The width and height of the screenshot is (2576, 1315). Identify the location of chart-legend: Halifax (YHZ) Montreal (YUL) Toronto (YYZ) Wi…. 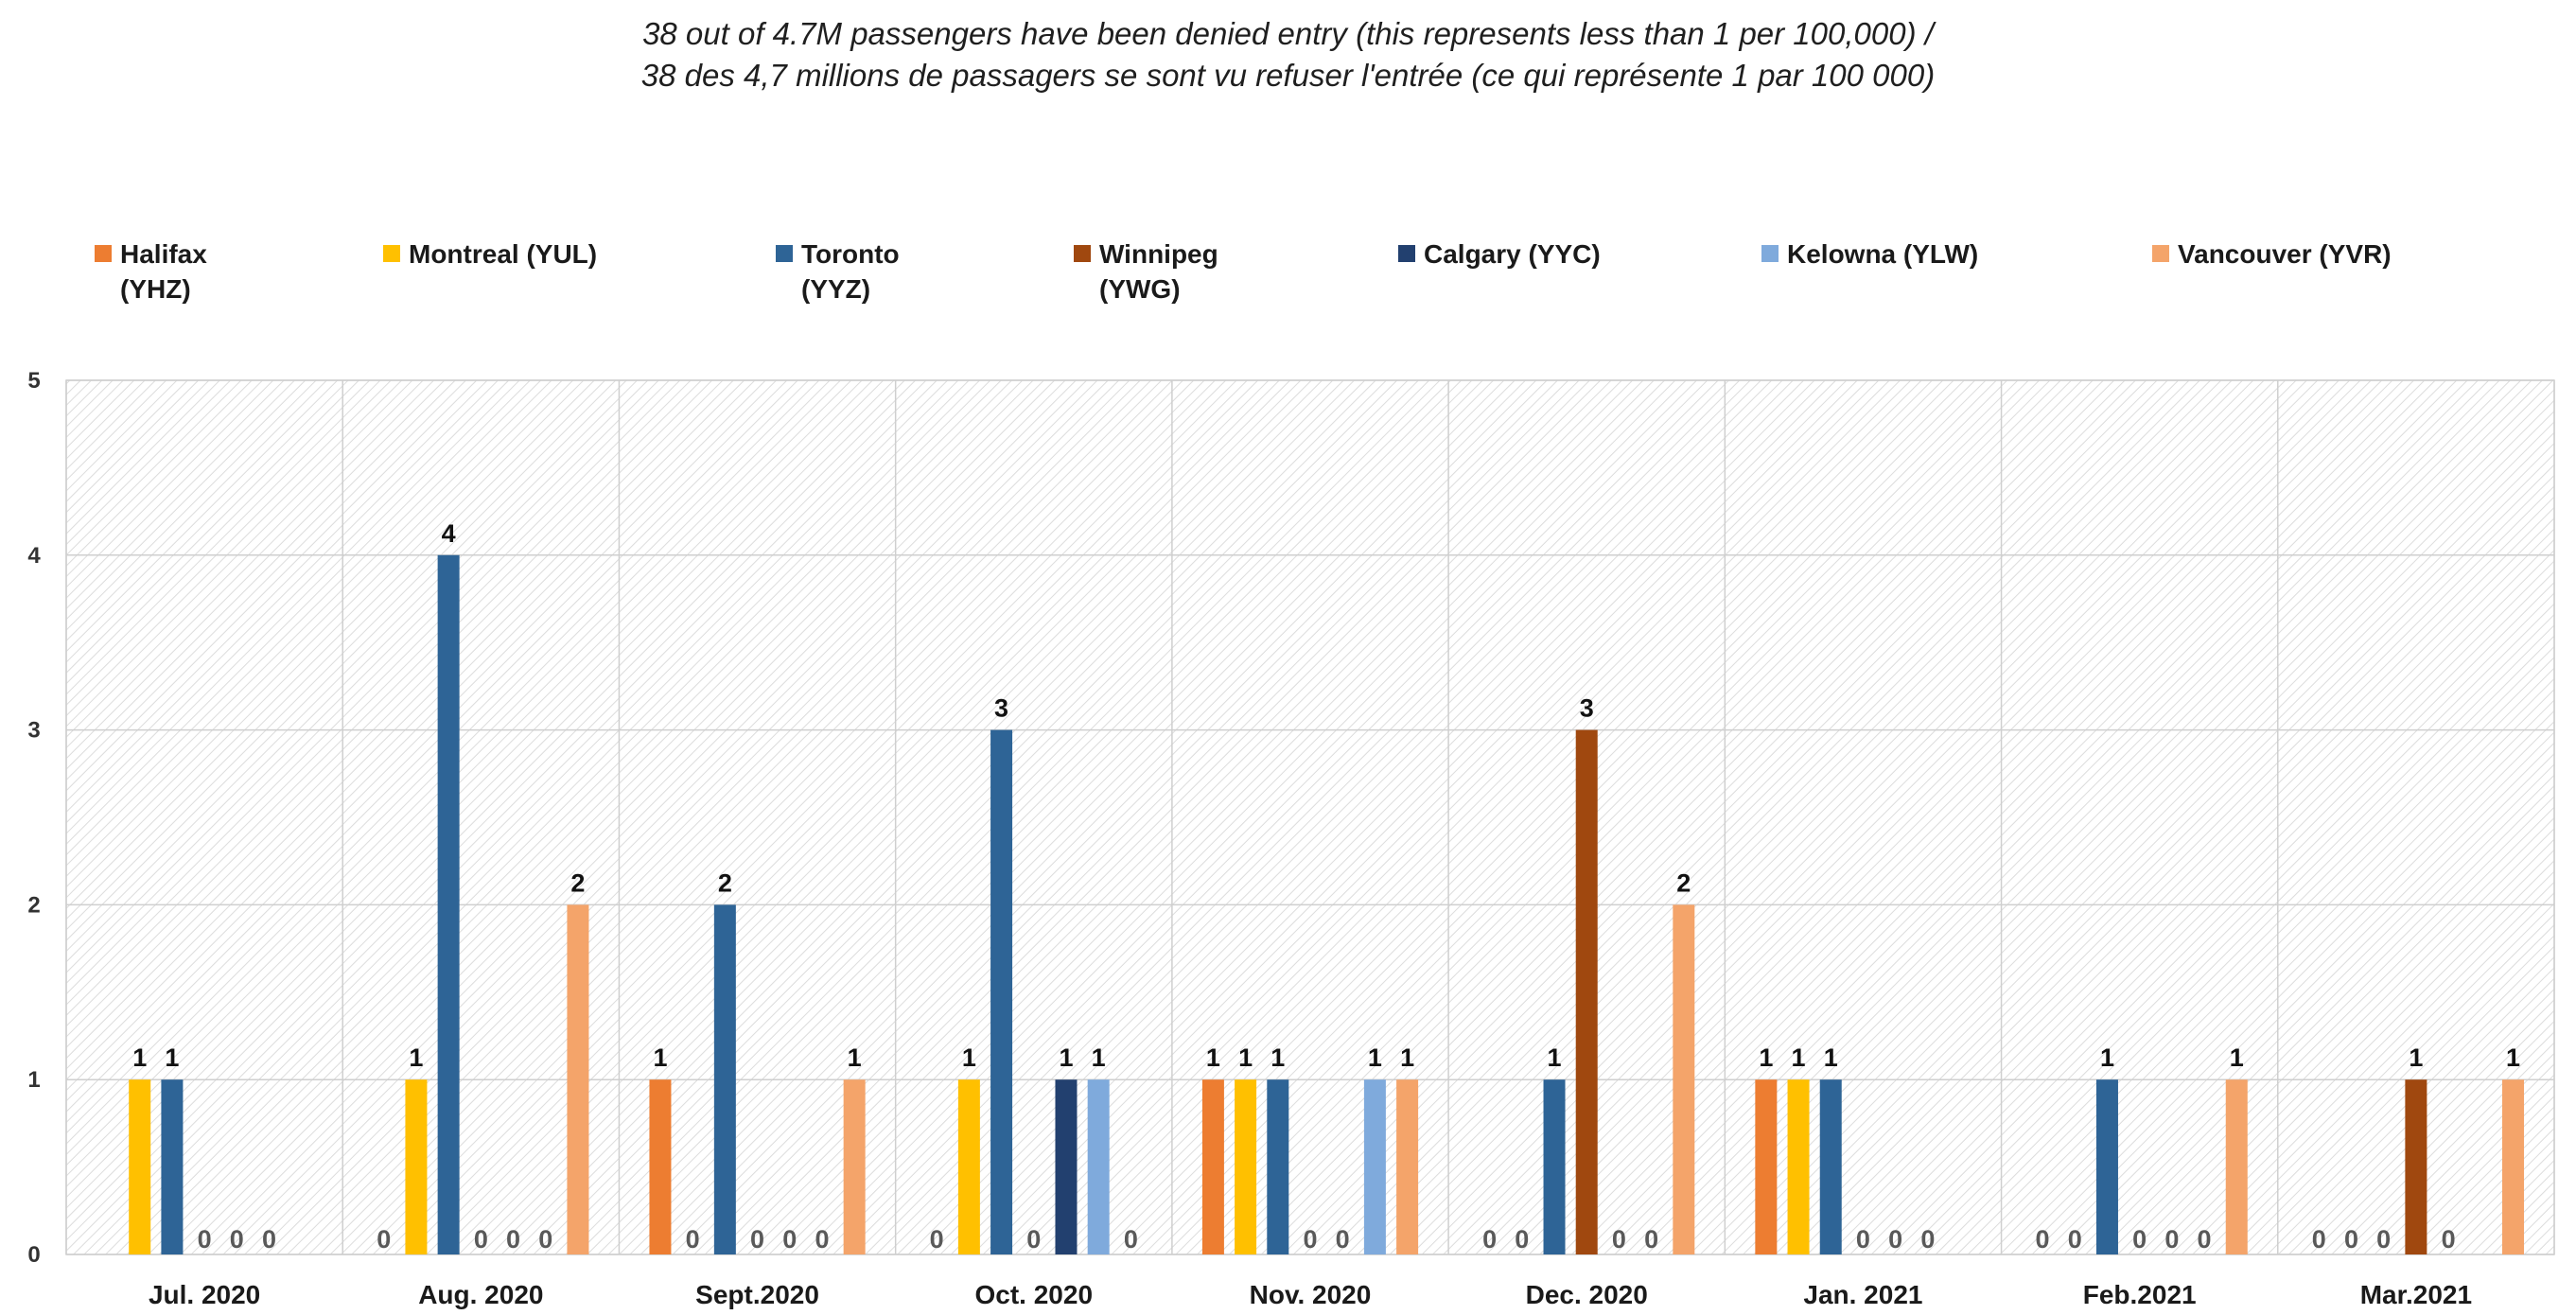
(1288, 279).